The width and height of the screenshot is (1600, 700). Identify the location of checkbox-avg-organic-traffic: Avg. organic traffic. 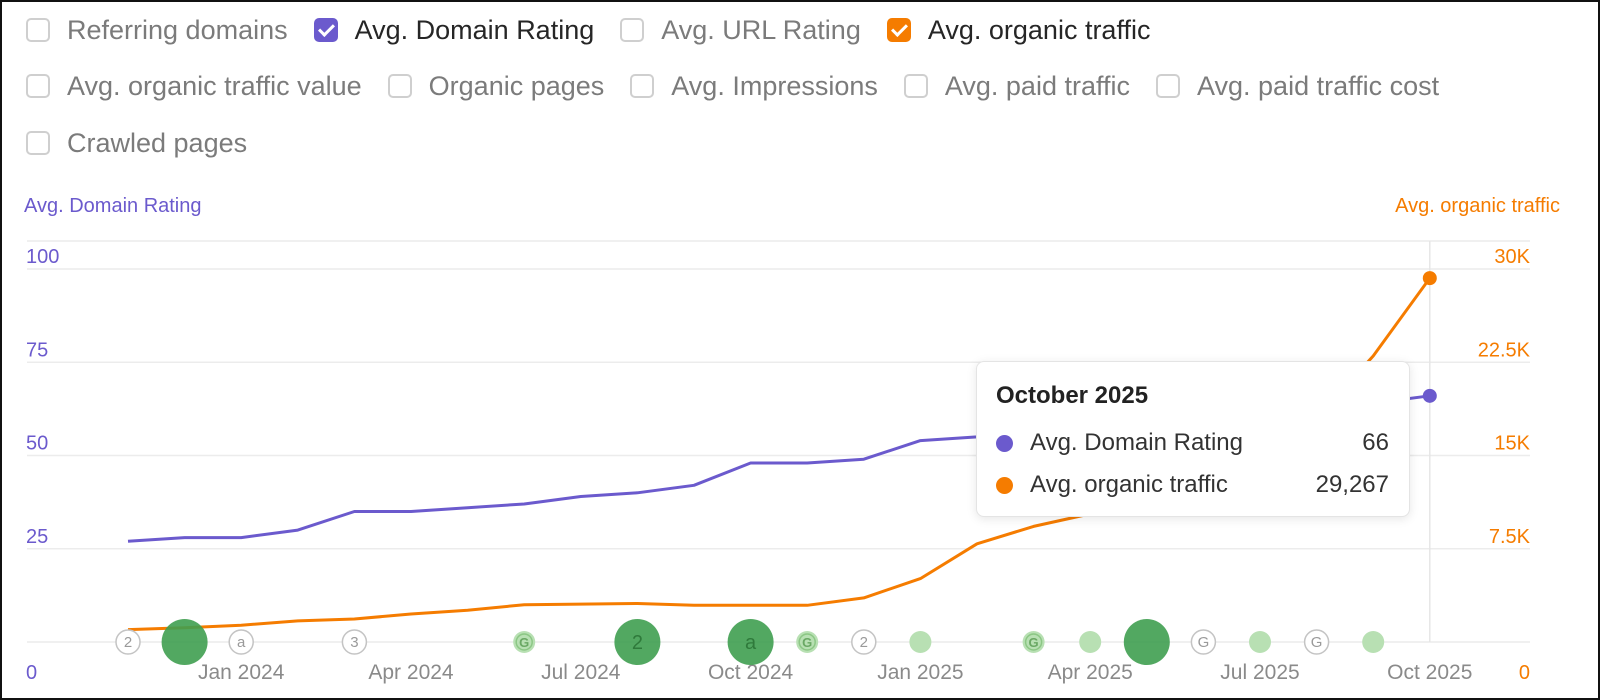
(1018, 30).